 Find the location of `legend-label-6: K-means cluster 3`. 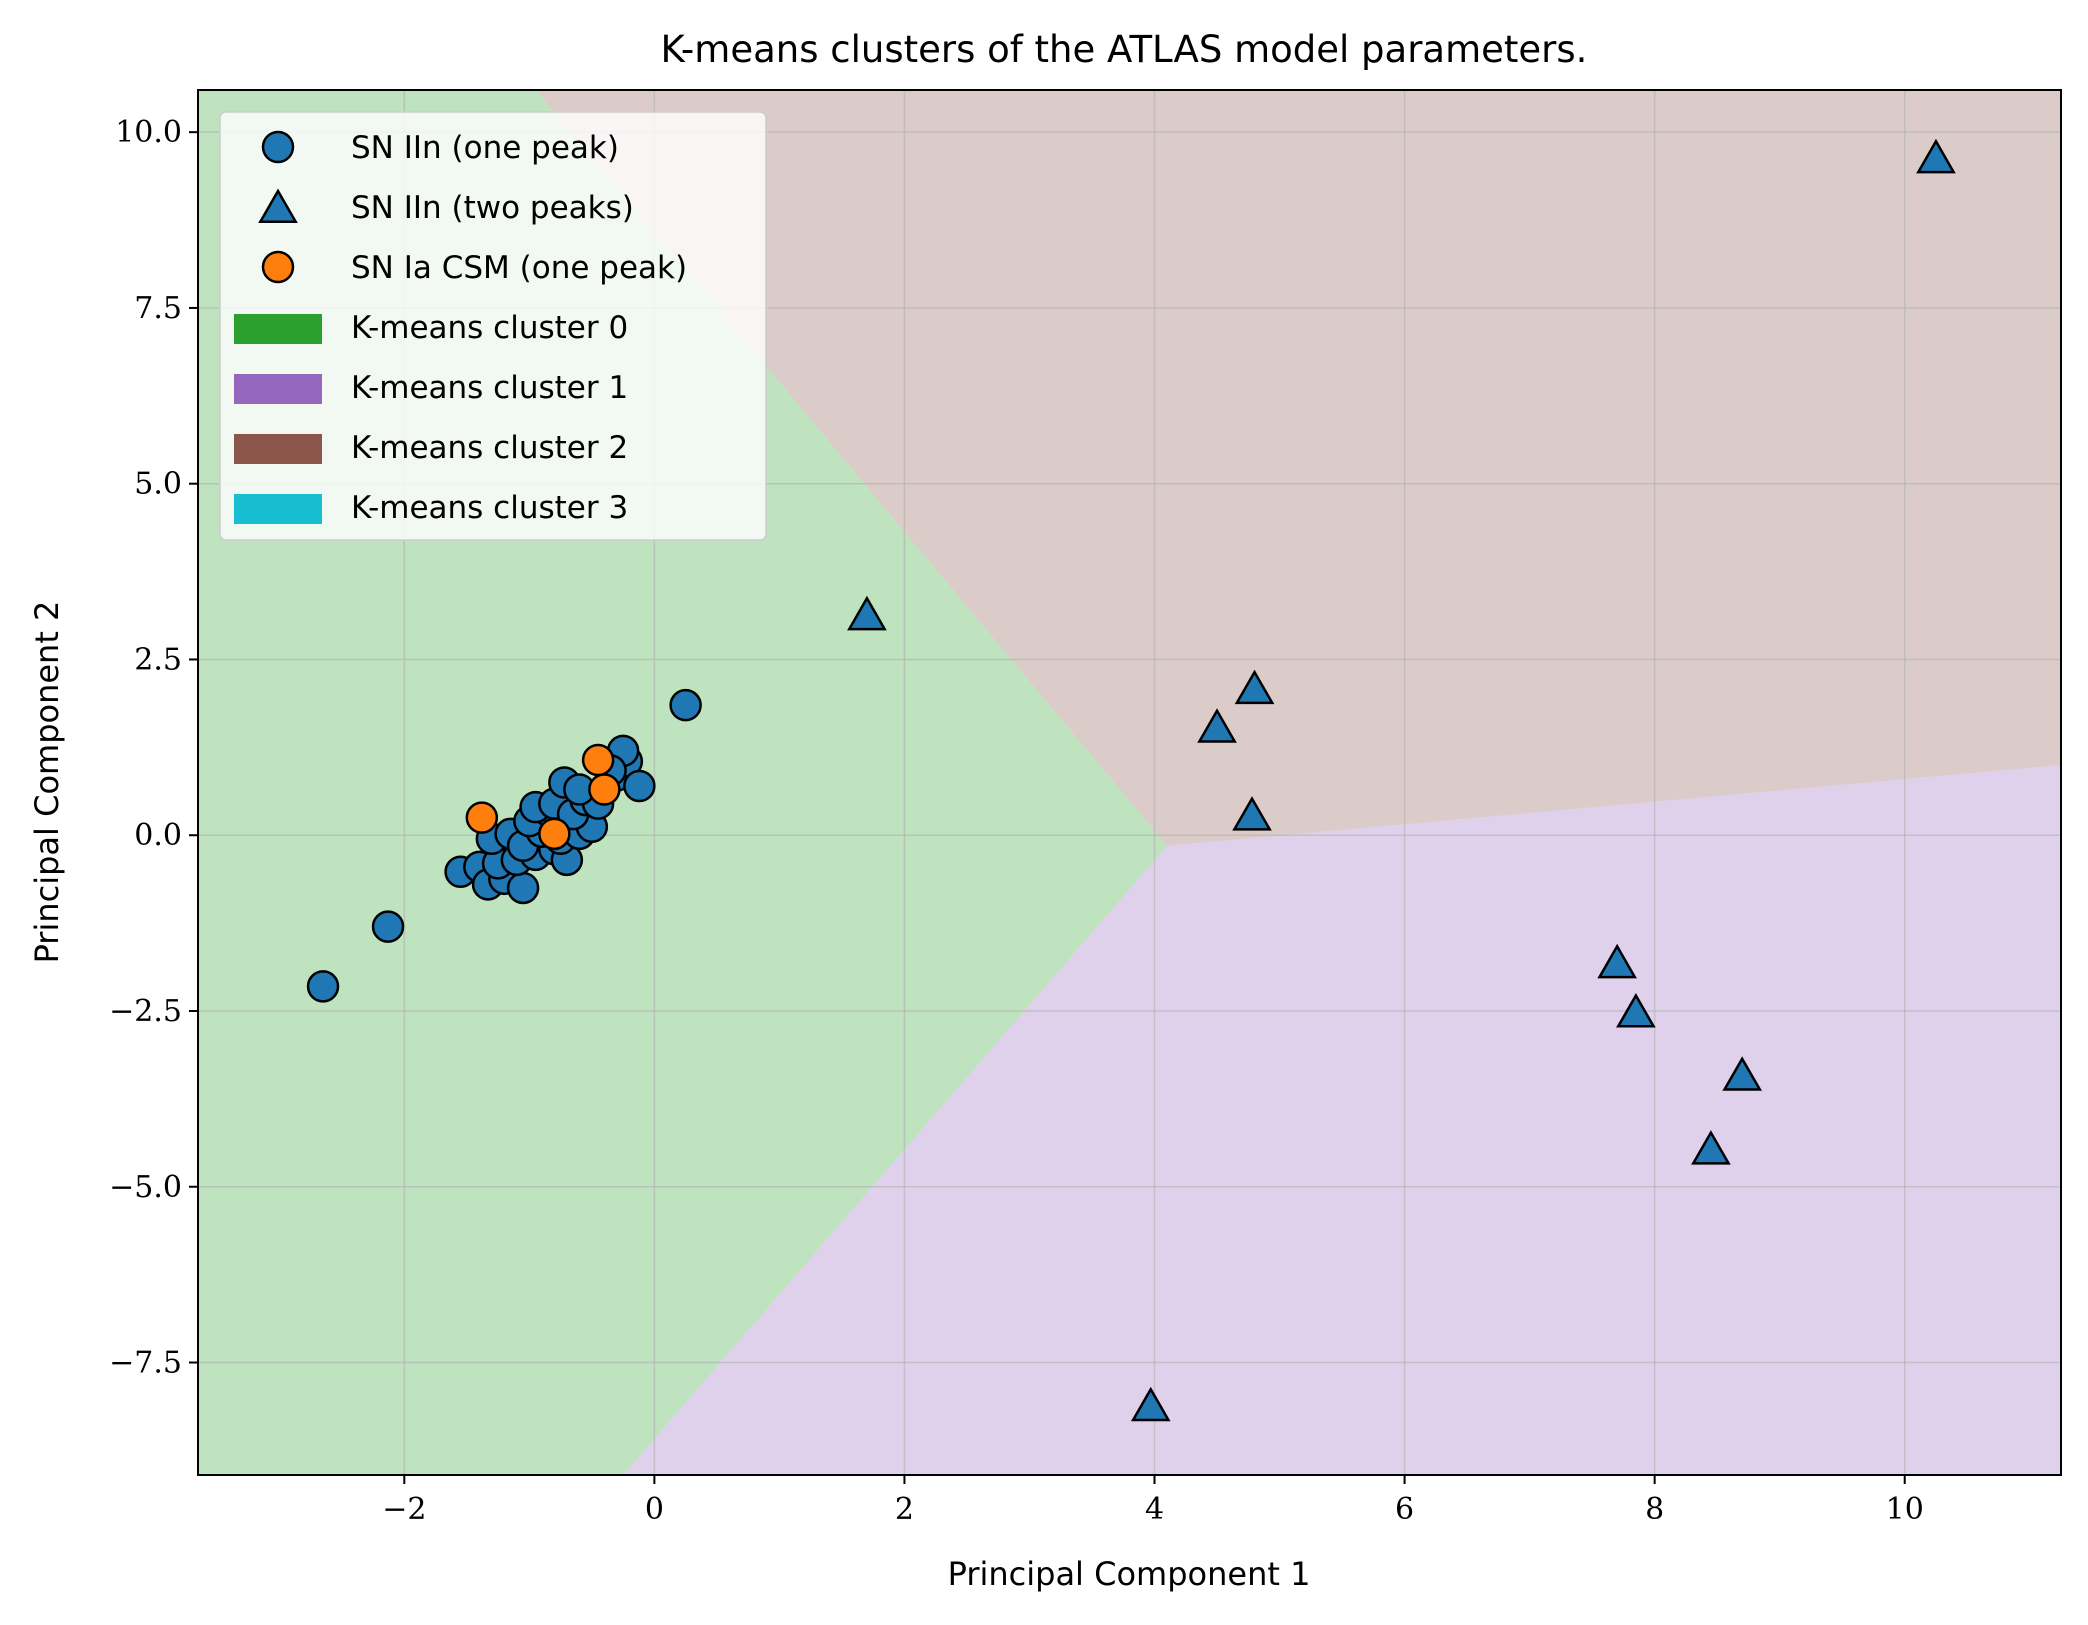

legend-label-6: K-means cluster 3 is located at coordinates (489, 508).